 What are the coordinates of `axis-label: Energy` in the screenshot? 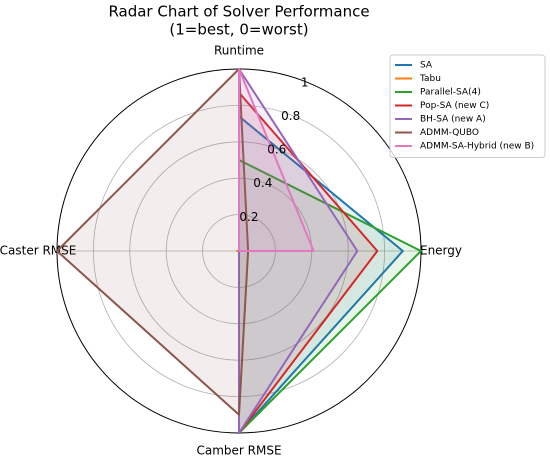 It's located at (441, 251).